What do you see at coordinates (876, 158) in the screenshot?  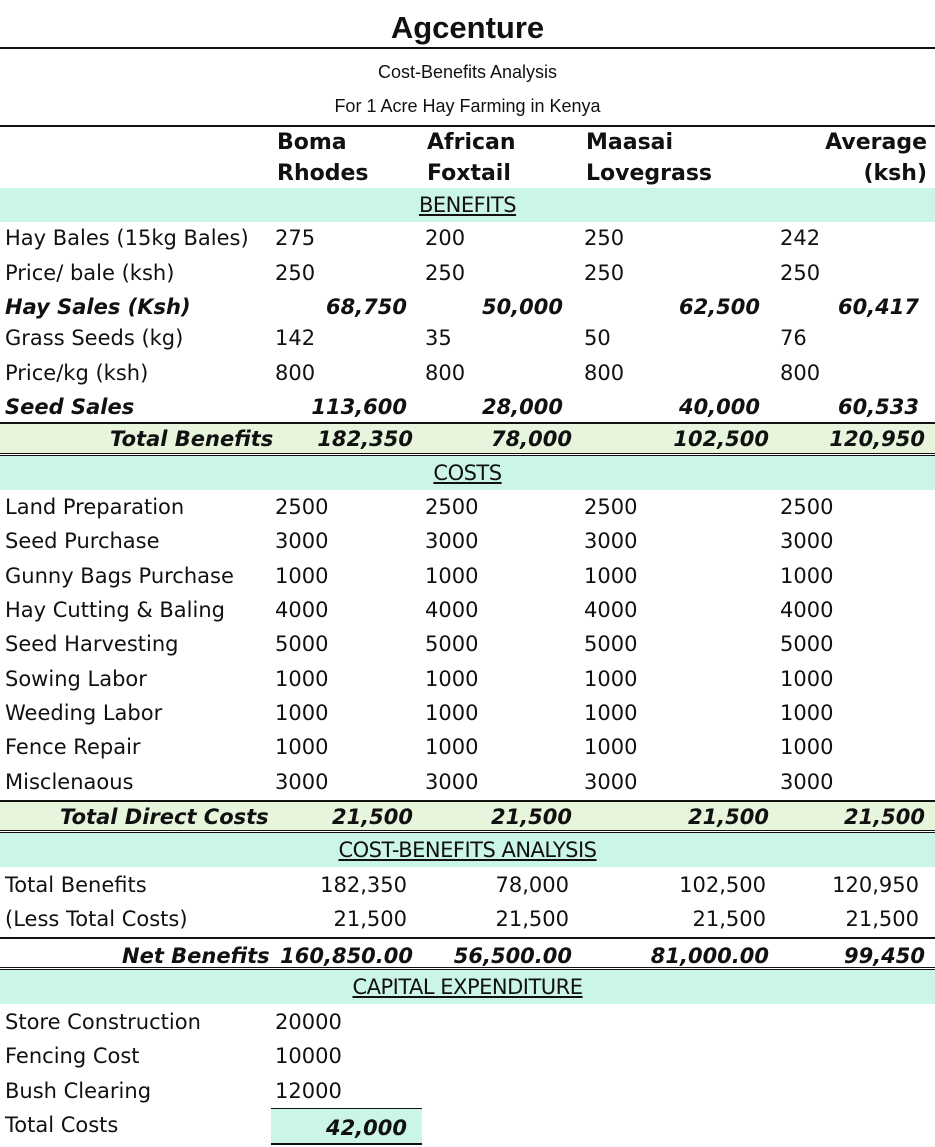 I see `column-header-average: Average (ksh)` at bounding box center [876, 158].